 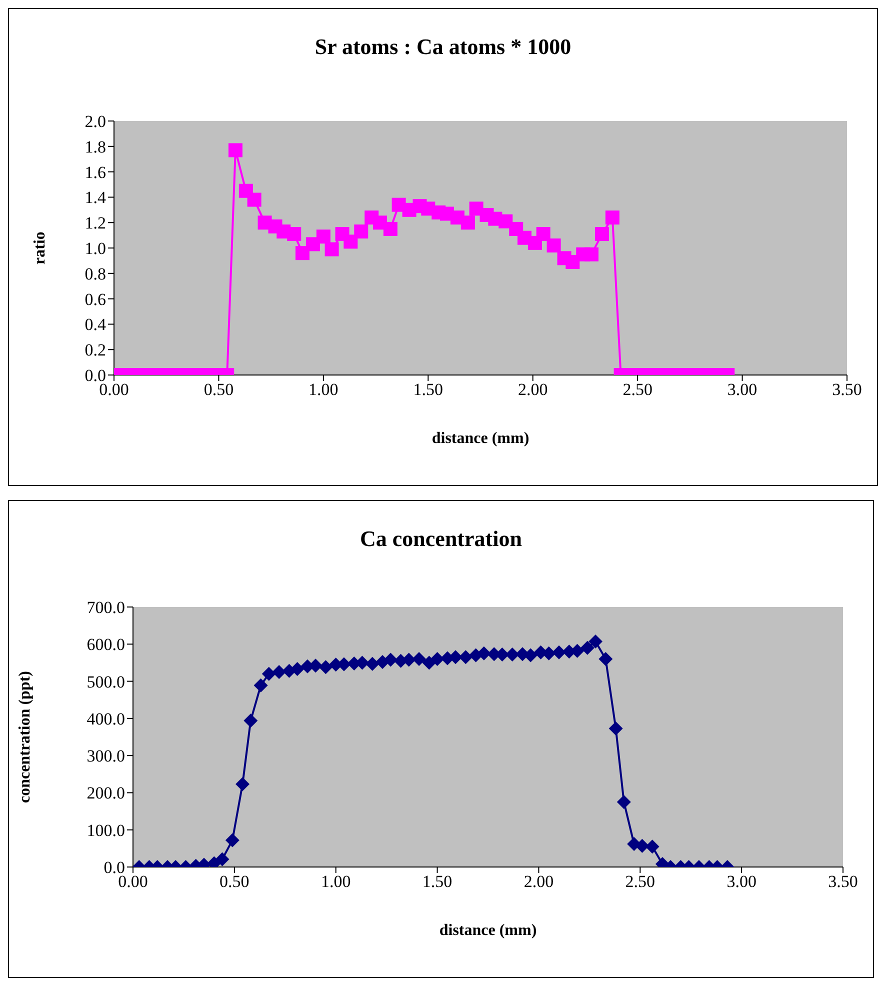 I want to click on y-tick-label: 300.0, so click(x=105, y=756).